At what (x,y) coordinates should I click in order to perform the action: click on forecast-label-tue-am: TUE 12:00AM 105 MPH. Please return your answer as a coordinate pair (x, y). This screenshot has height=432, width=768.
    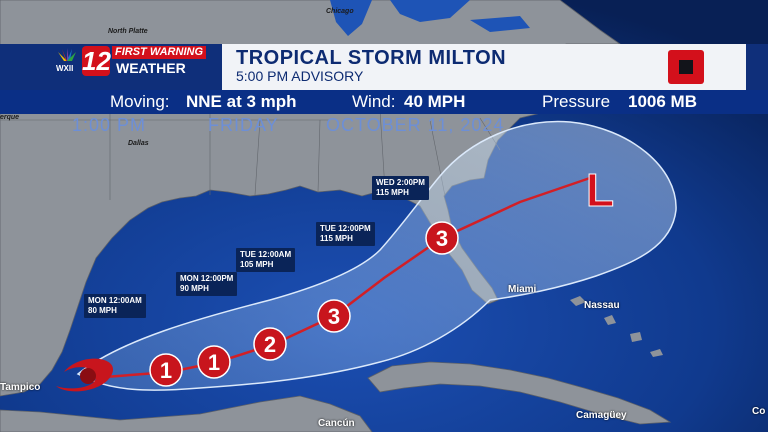
    Looking at the image, I should click on (266, 260).